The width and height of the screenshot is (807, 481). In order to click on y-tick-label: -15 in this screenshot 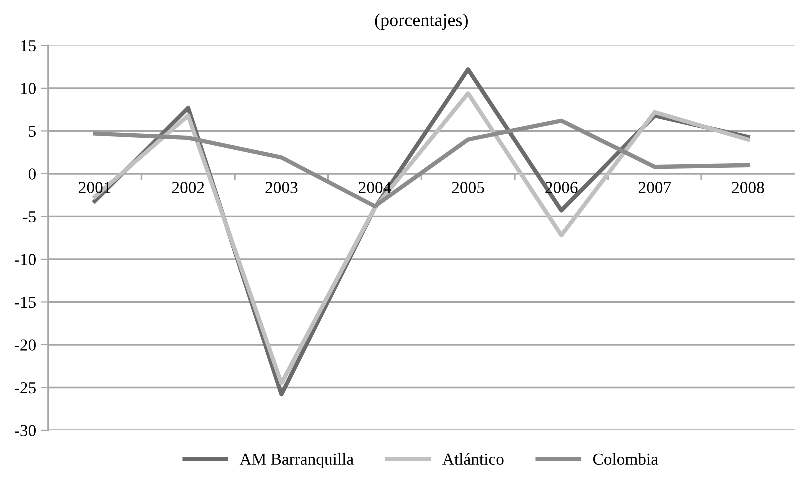, I will do `click(25, 302)`.